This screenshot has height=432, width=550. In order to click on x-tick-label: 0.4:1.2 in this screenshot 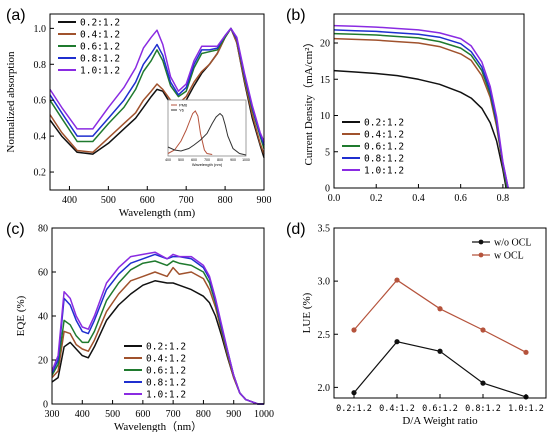, I will do `click(397, 409)`.